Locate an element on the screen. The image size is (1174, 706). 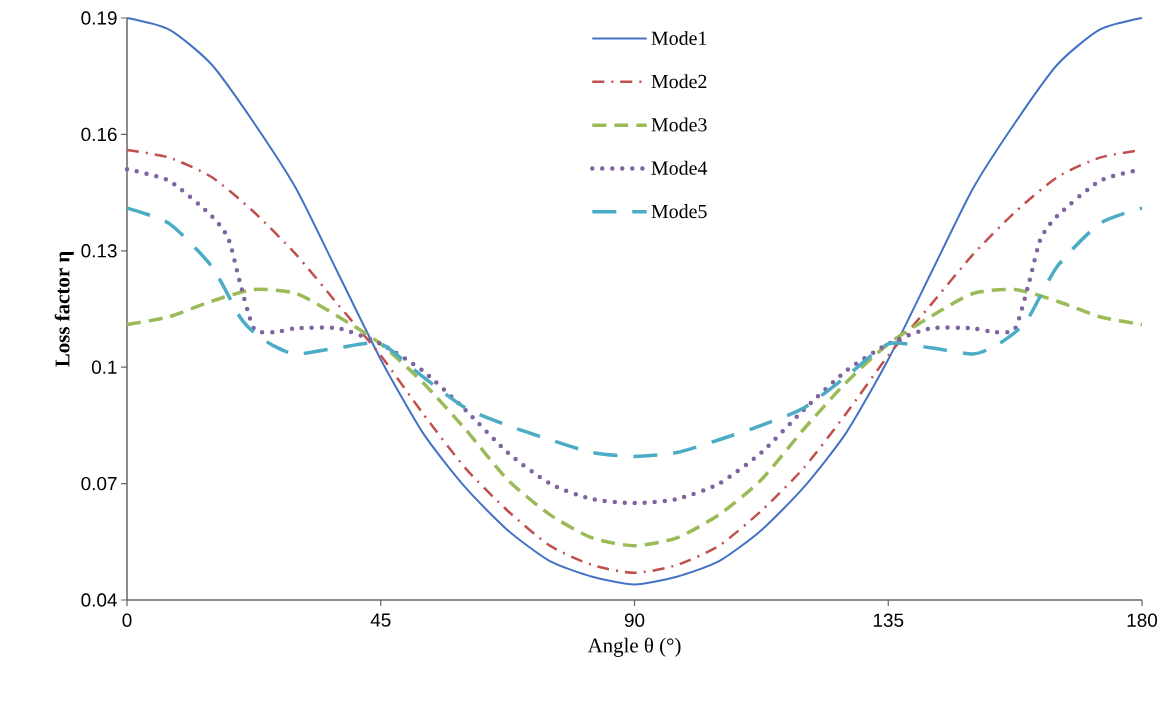
legend-label: Mode4 is located at coordinates (679, 167).